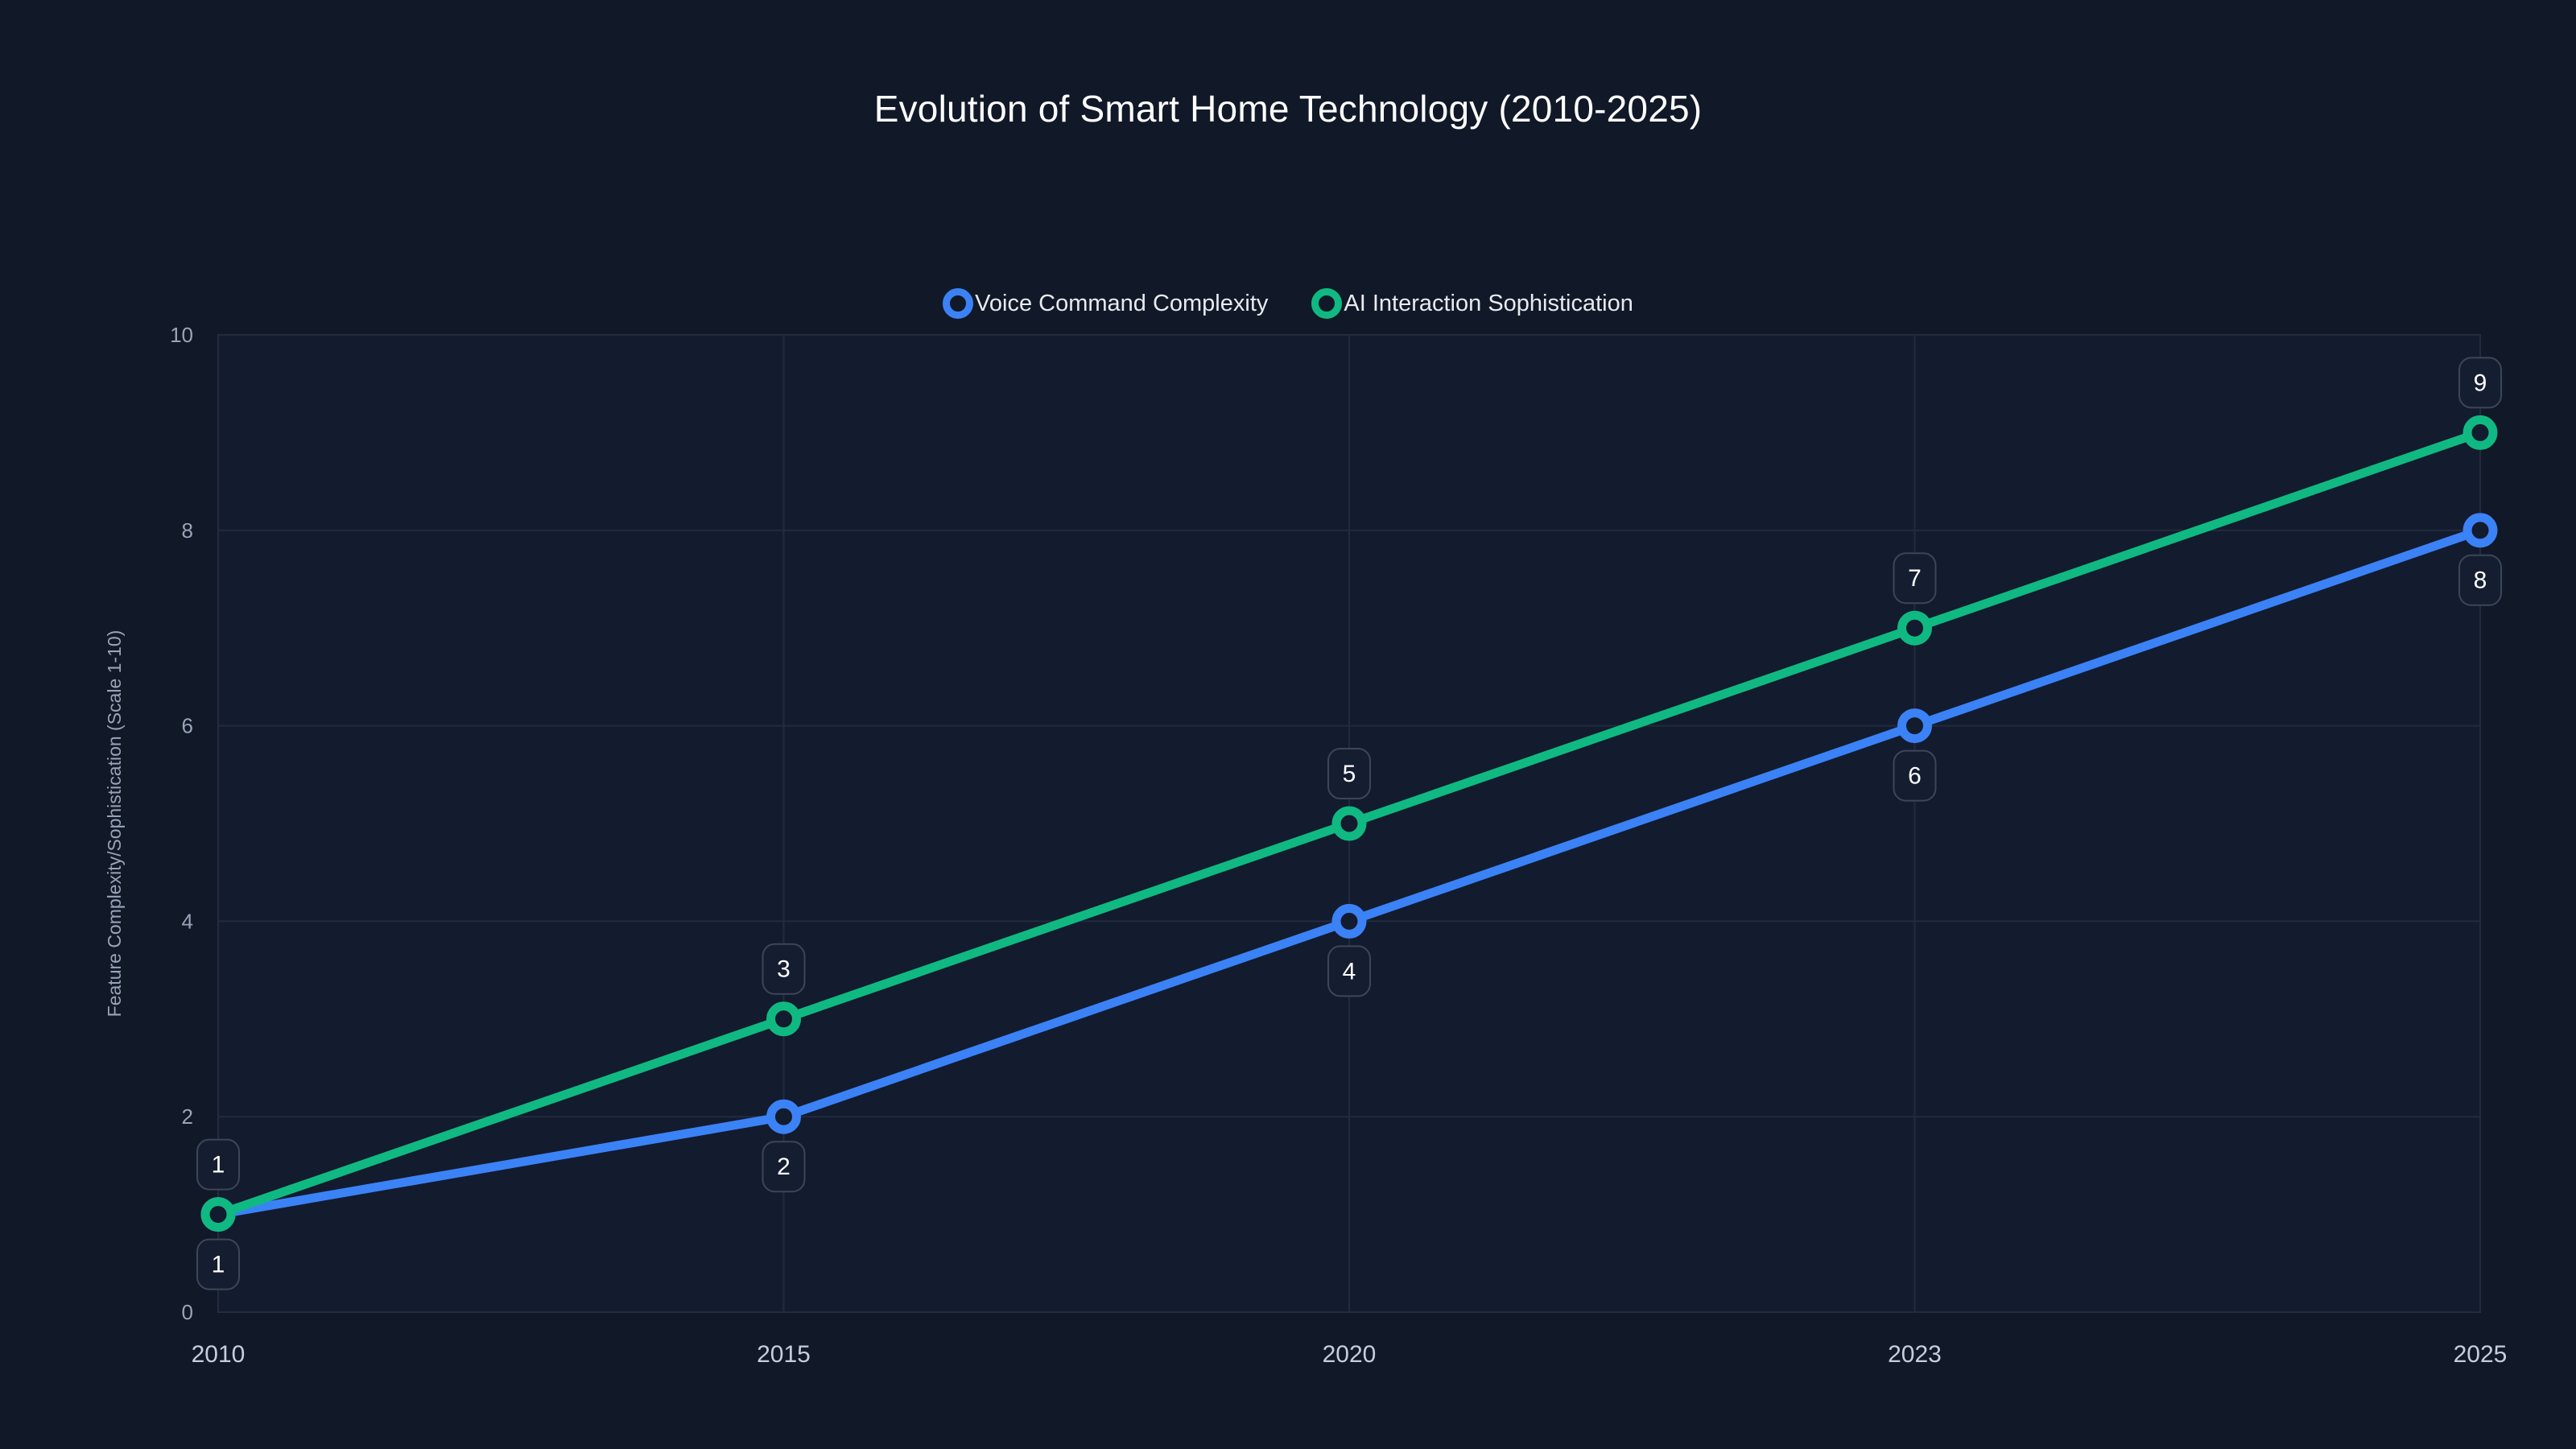 This screenshot has width=2576, height=1449. I want to click on legend-item-ai-interaction-sophistication: AI Interaction Sophistication, so click(1472, 303).